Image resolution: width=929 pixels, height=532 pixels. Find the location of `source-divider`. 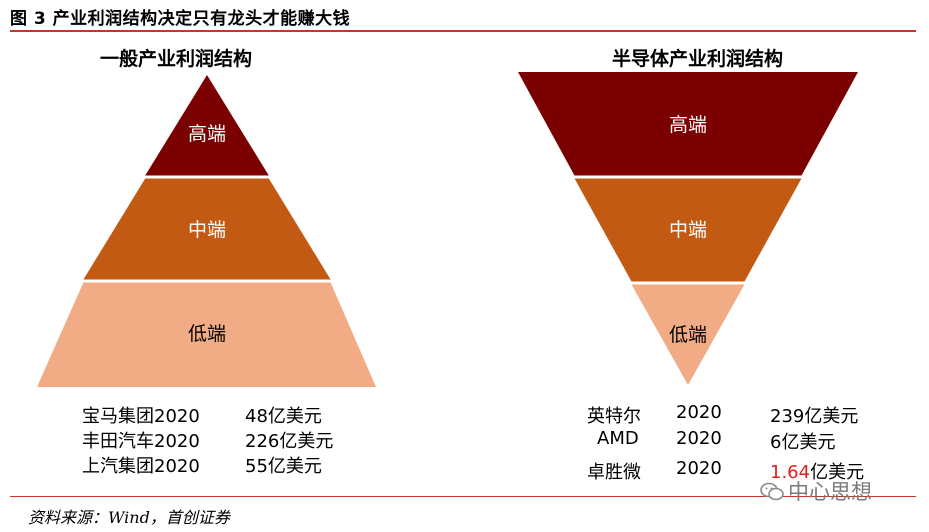

source-divider is located at coordinates (463, 496).